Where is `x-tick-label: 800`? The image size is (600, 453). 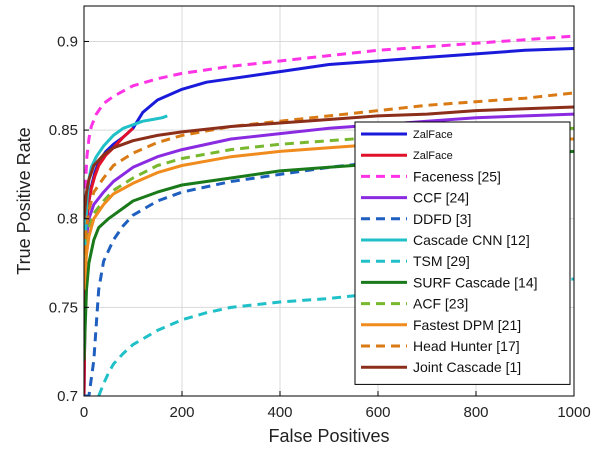 x-tick-label: 800 is located at coordinates (475, 412).